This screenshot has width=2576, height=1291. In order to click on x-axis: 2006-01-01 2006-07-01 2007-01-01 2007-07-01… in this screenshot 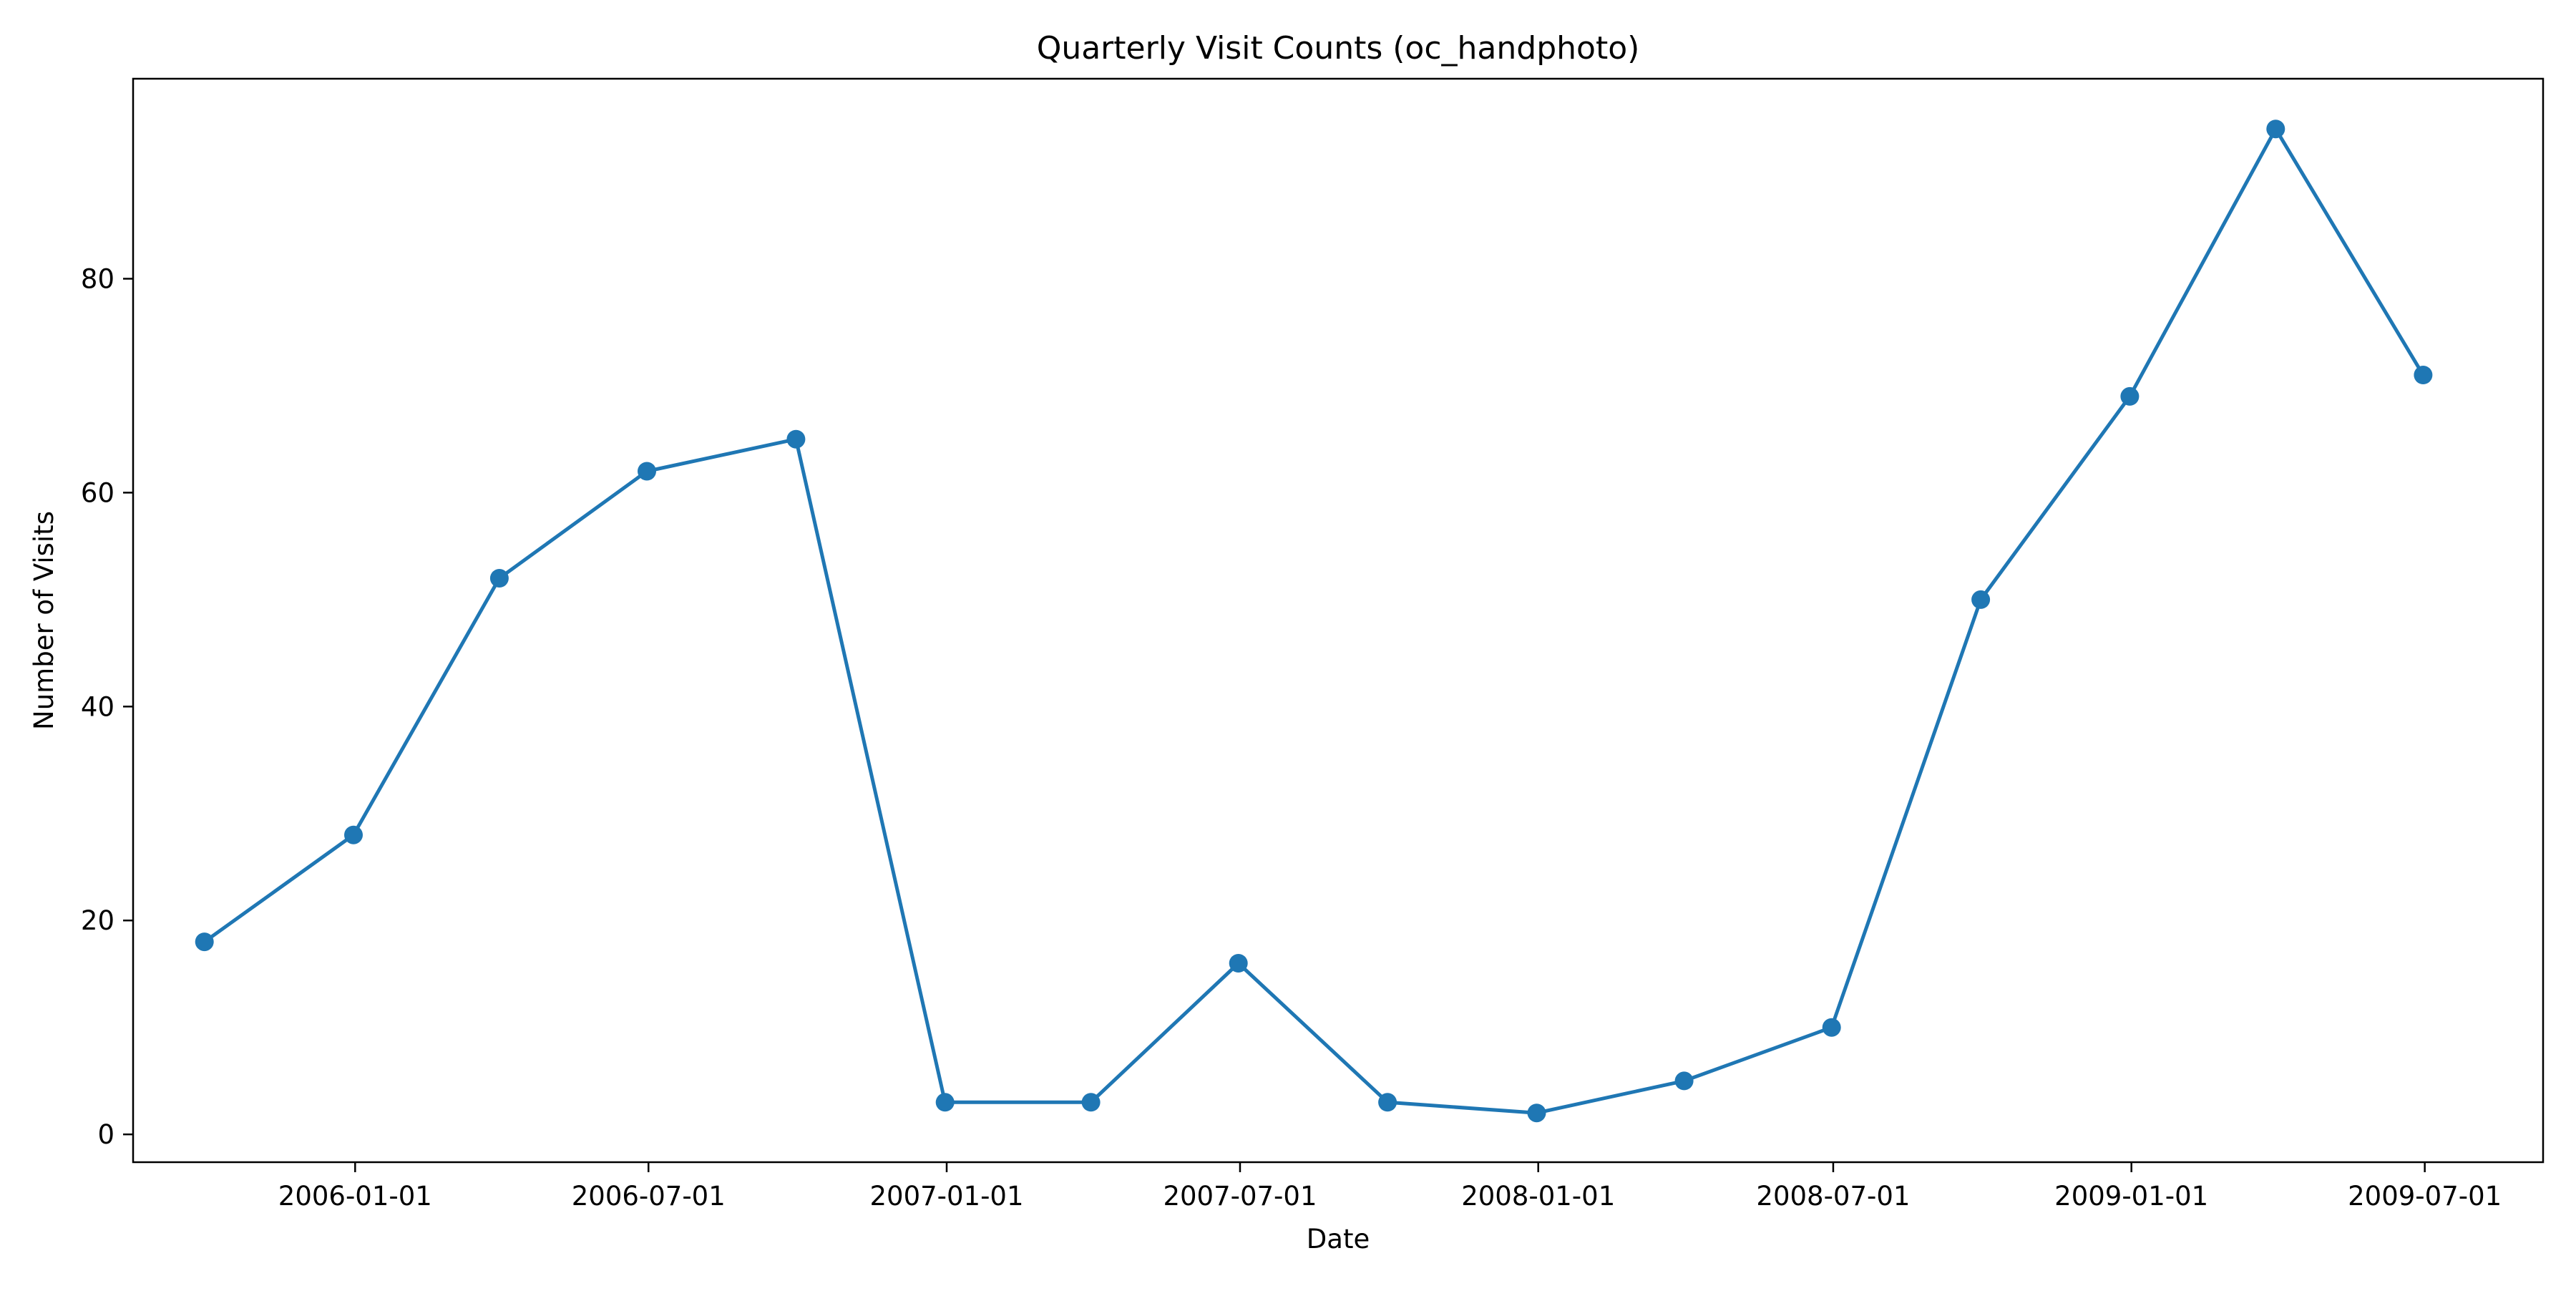, I will do `click(1390, 1187)`.